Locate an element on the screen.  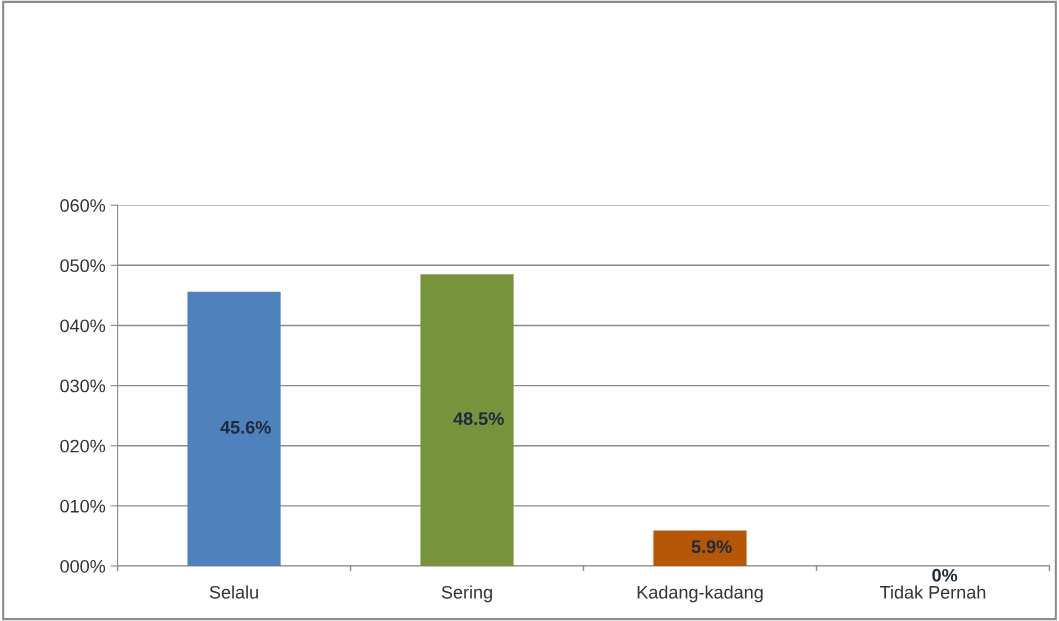
data-label: 48.5% is located at coordinates (478, 418).